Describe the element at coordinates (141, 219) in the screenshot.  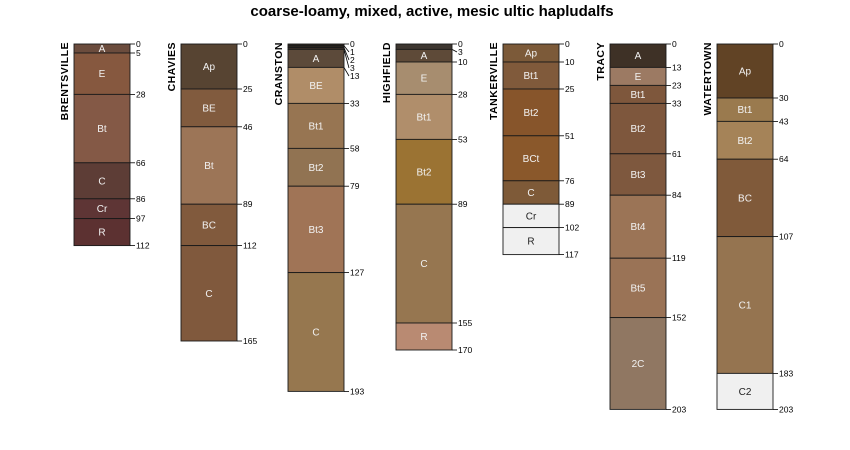
I see `depth-label: 97` at that location.